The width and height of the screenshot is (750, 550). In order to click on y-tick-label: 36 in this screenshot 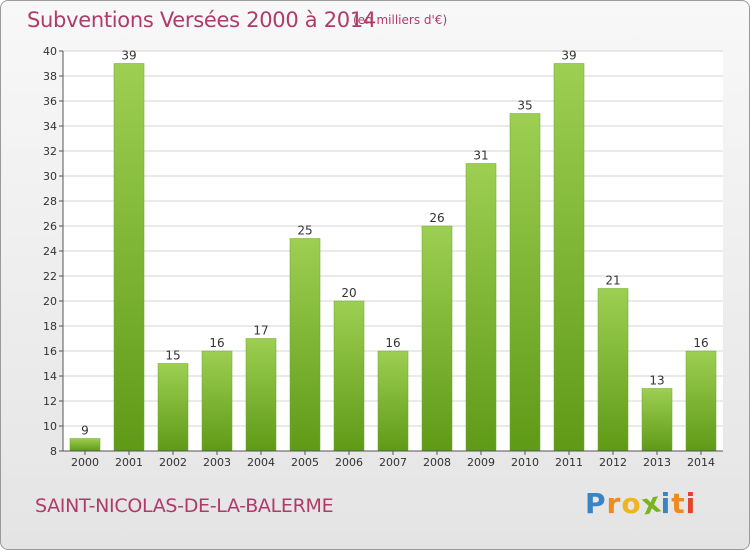, I will do `click(50, 101)`.